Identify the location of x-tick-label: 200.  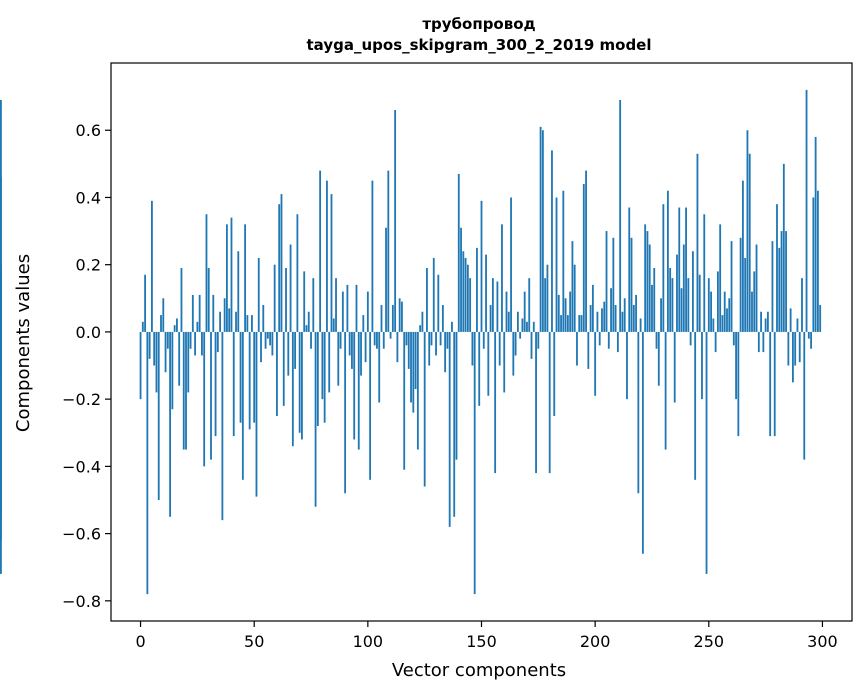
(595, 641).